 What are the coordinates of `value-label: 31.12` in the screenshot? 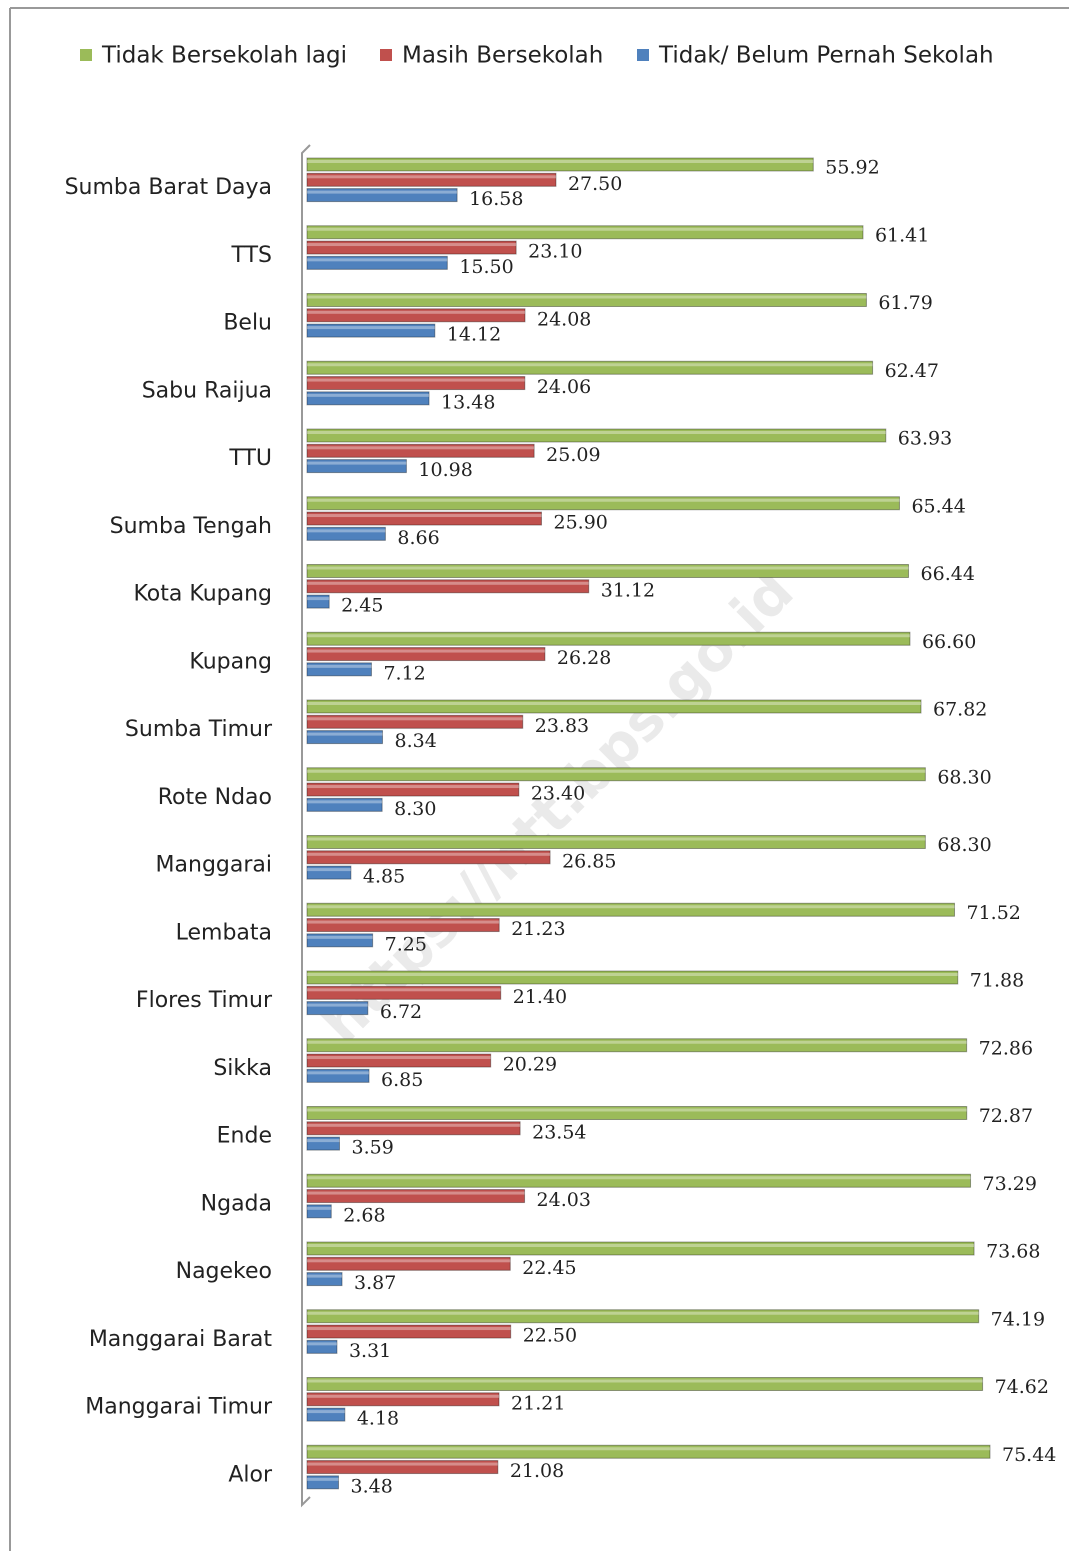 It's located at (628, 590).